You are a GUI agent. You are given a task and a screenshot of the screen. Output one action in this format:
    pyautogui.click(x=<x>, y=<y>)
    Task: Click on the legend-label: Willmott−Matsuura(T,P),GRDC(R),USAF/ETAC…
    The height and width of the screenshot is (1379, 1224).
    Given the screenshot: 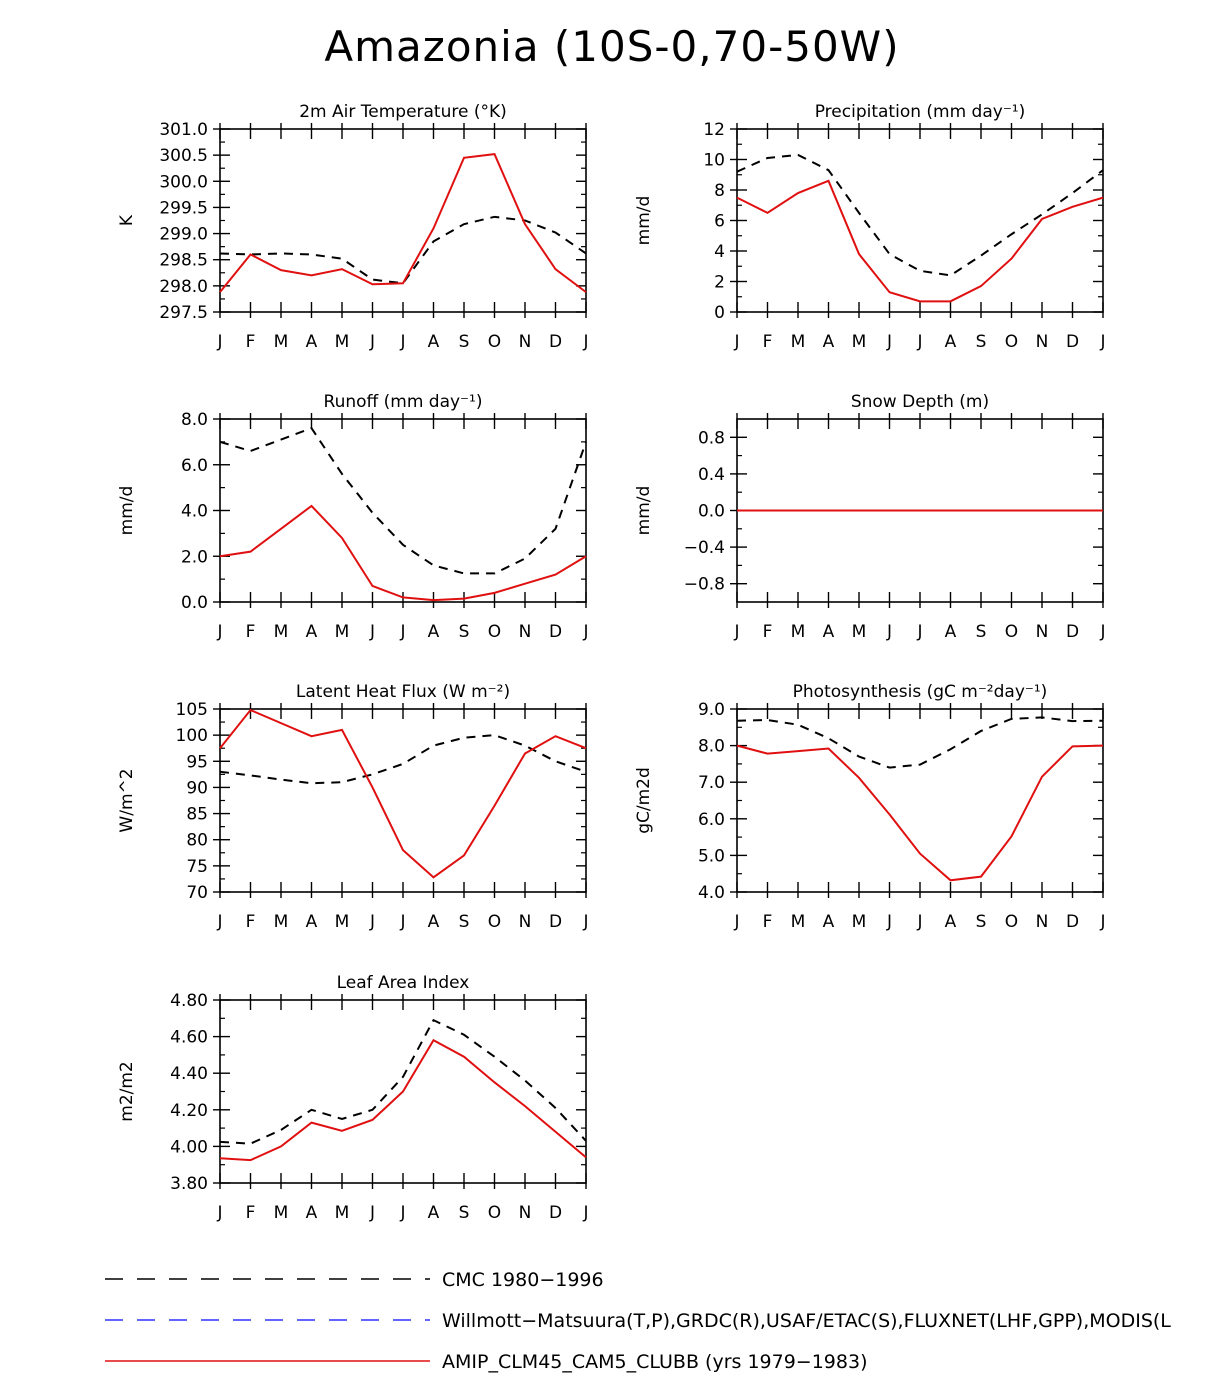 What is the action you would take?
    pyautogui.click(x=806, y=1321)
    